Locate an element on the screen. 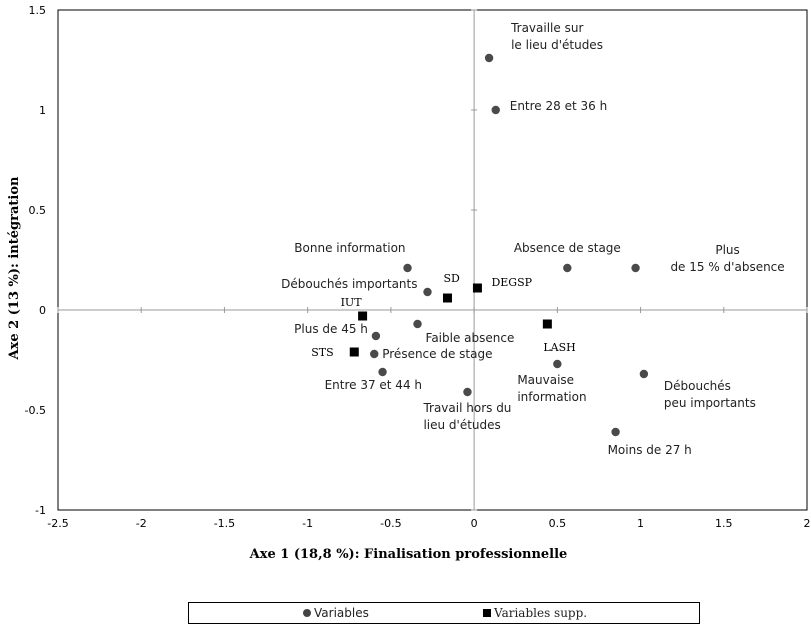  point-label: Mauvaise information is located at coordinates (551, 388).